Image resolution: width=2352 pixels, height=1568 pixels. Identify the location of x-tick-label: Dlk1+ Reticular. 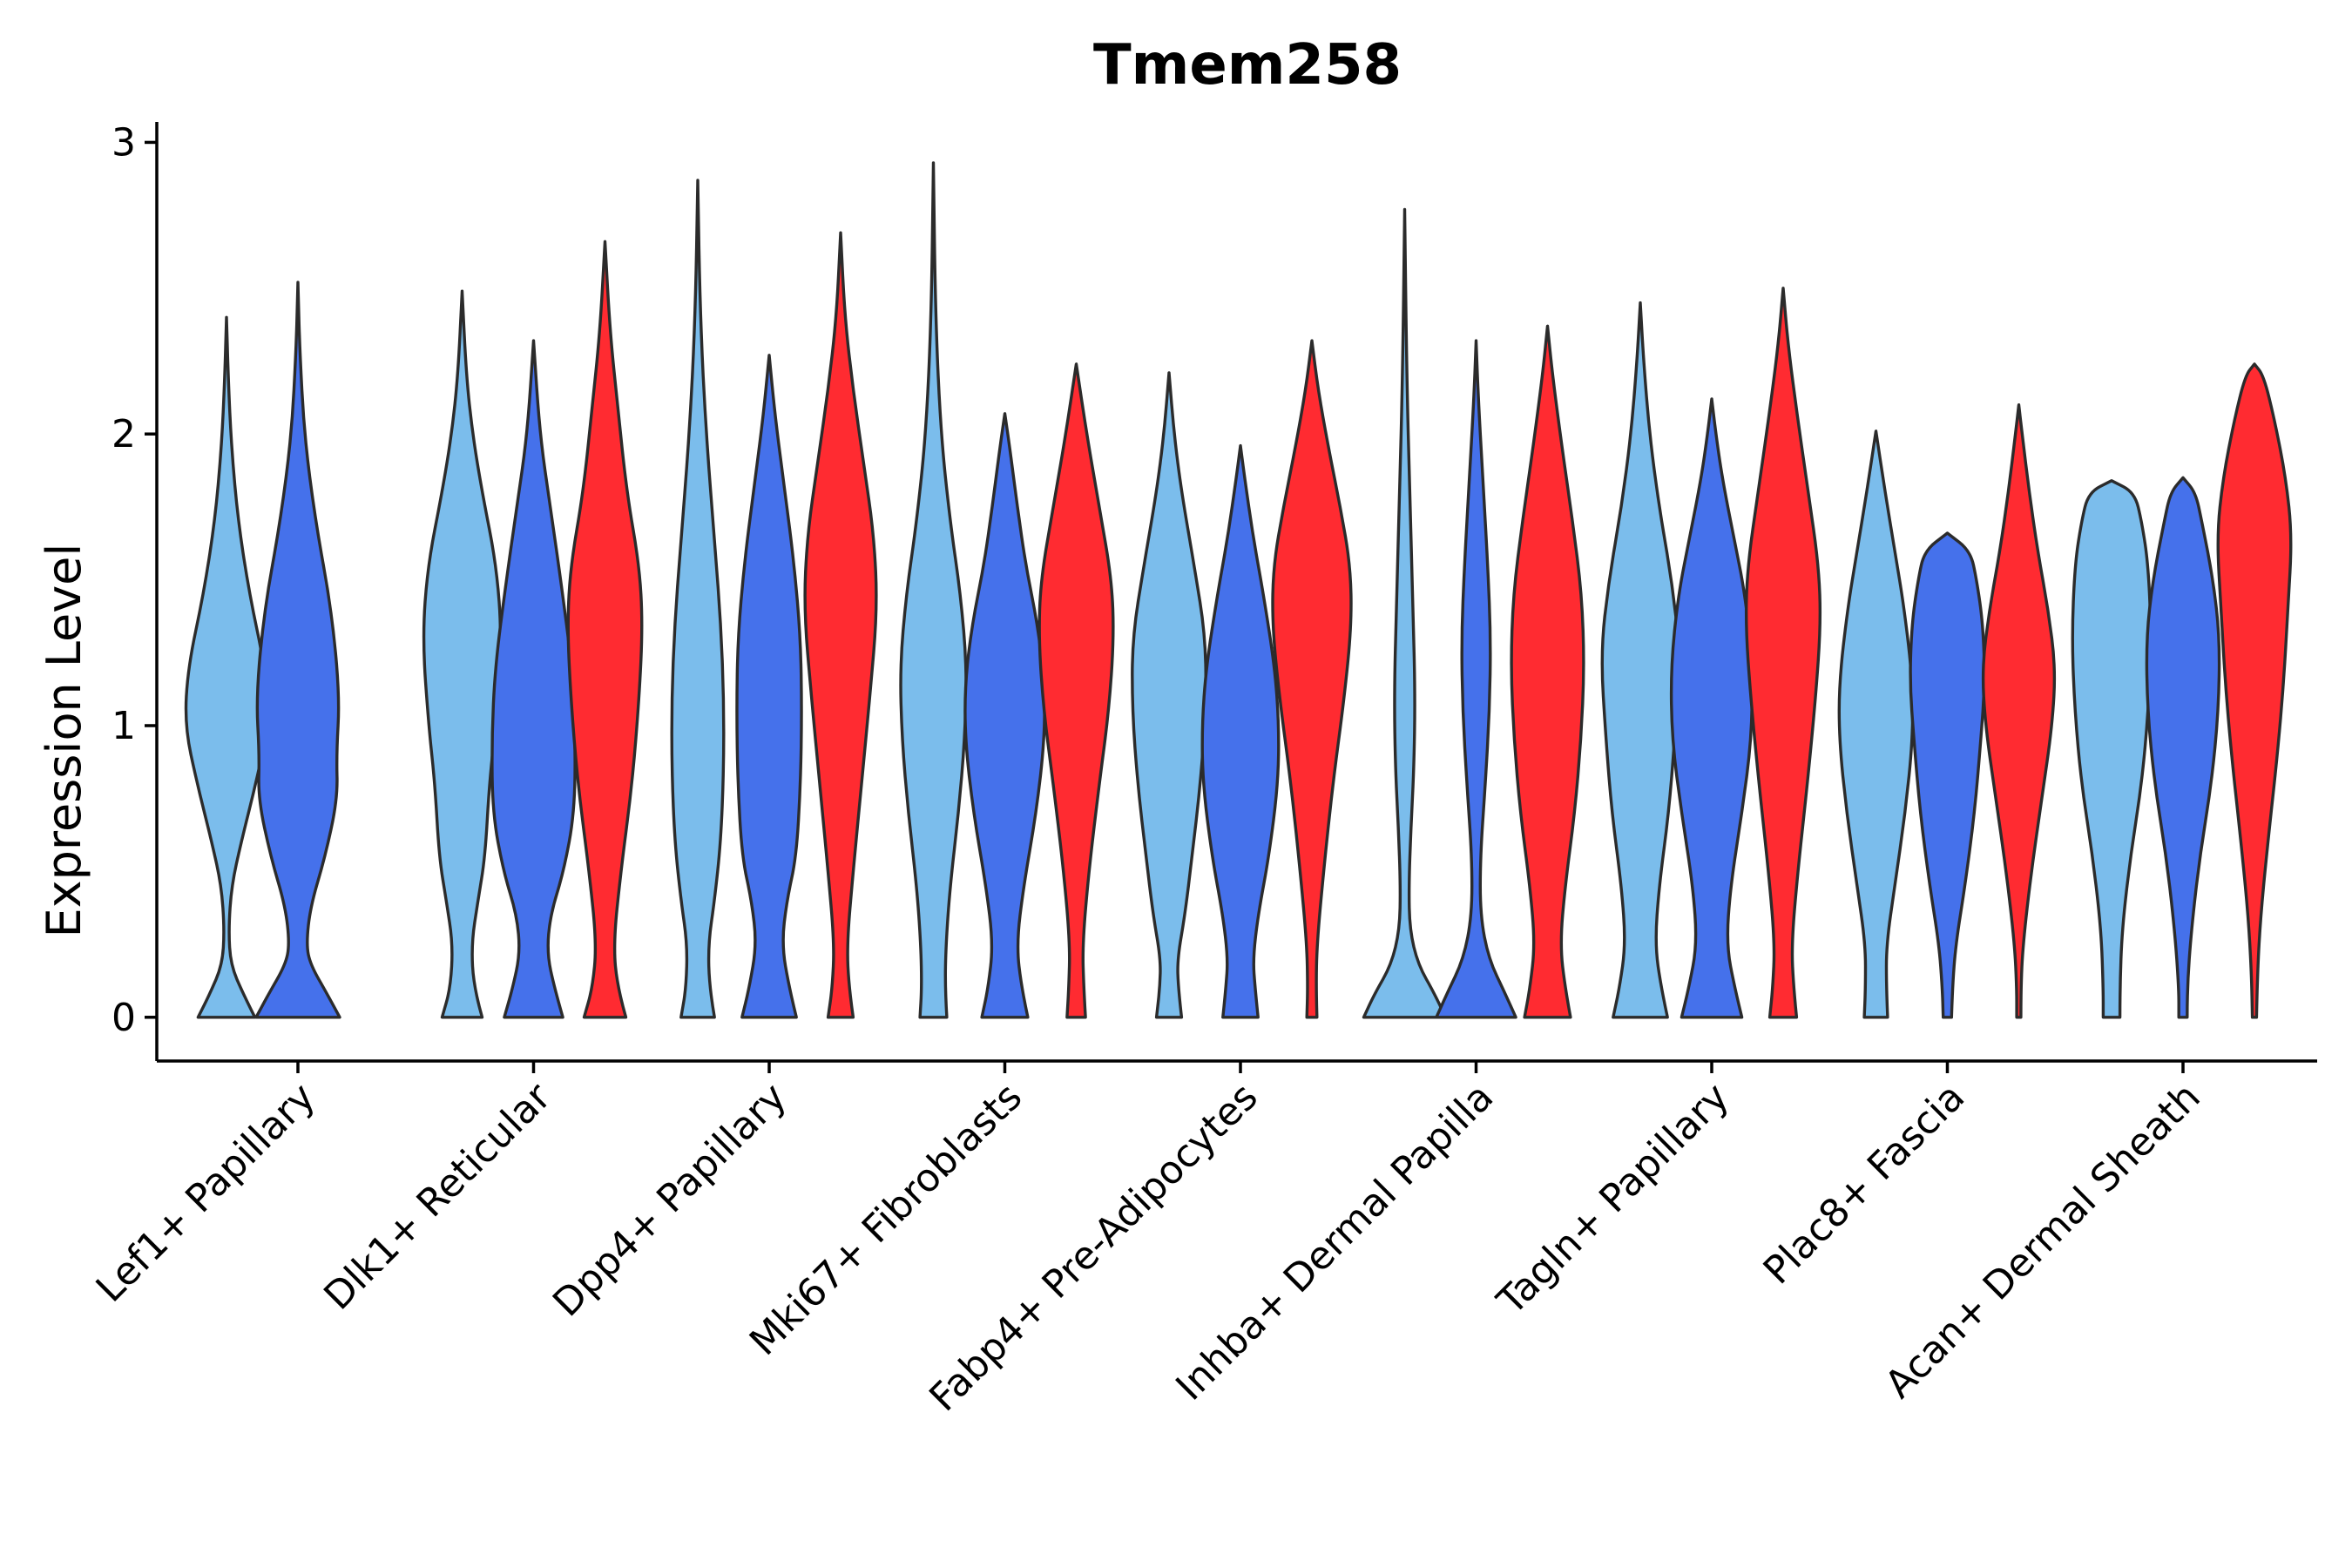
(437, 1196).